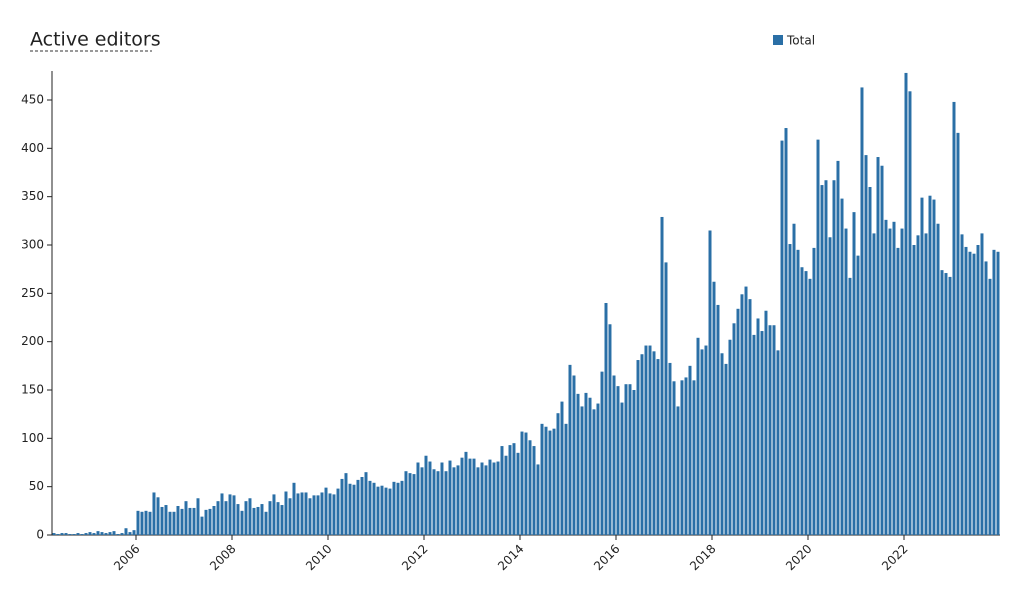 The width and height of the screenshot is (1024, 593). I want to click on x-tick-label: 2012, so click(414, 557).